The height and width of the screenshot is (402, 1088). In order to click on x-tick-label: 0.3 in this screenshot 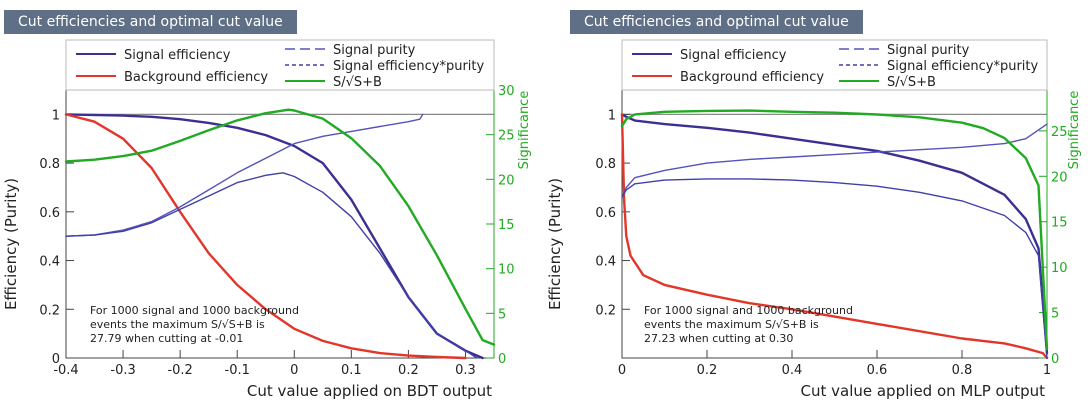, I will do `click(465, 370)`.